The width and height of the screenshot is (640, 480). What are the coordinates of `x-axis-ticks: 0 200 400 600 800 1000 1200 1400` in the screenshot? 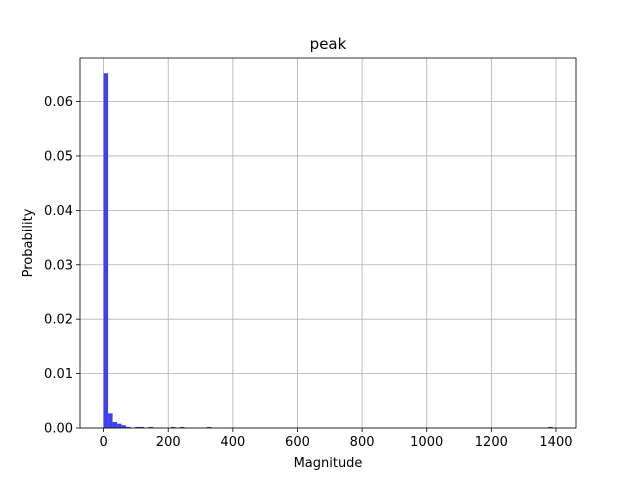 It's located at (336, 439).